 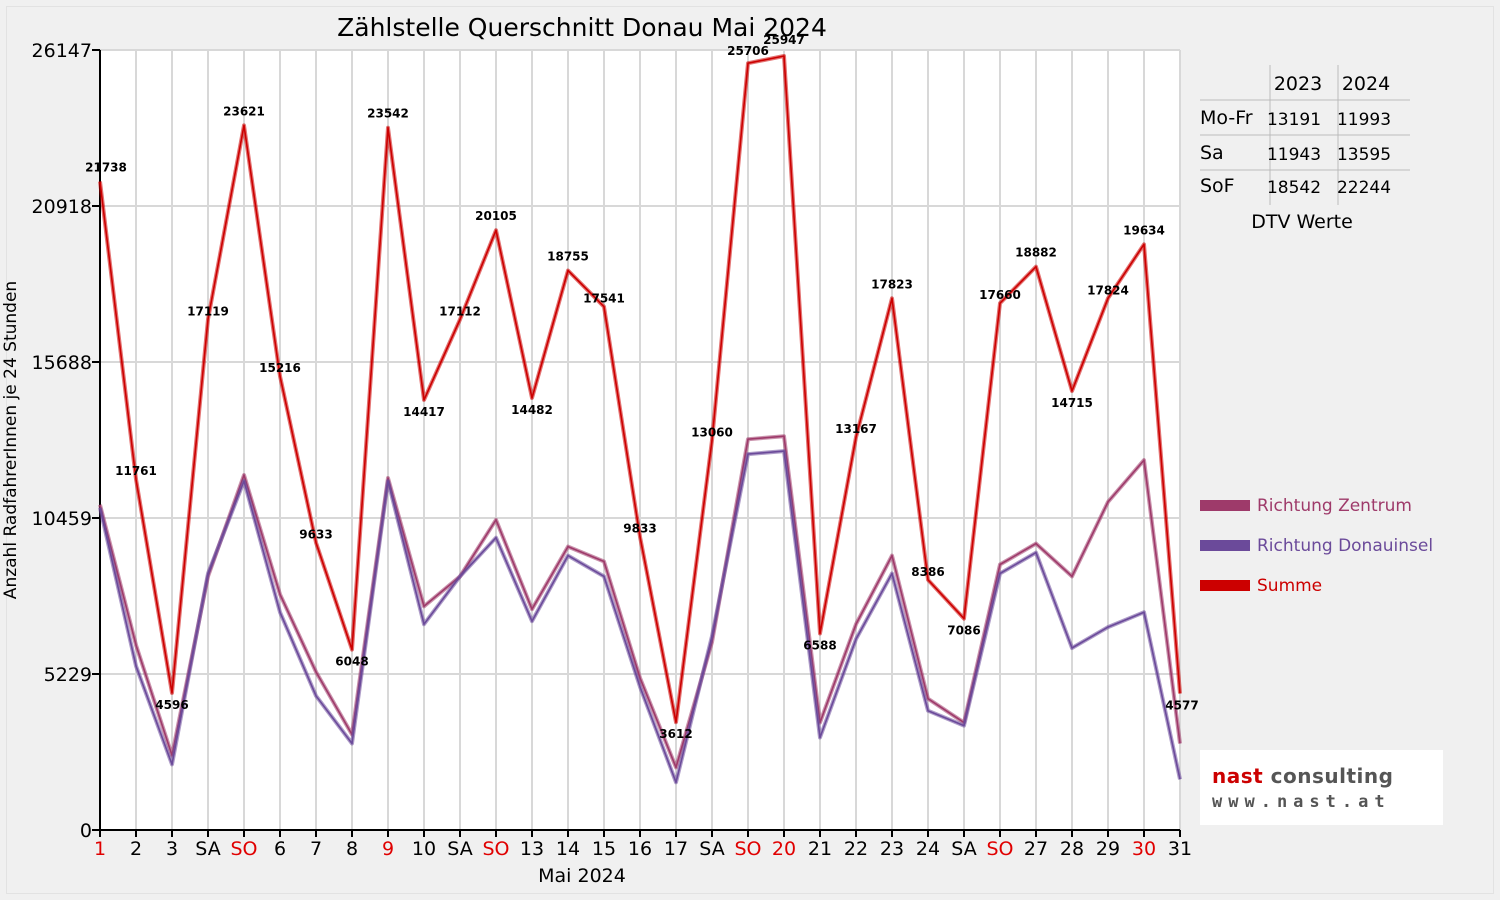 I want to click on company-logo: nast consulting www.nast.at, so click(x=1321, y=787).